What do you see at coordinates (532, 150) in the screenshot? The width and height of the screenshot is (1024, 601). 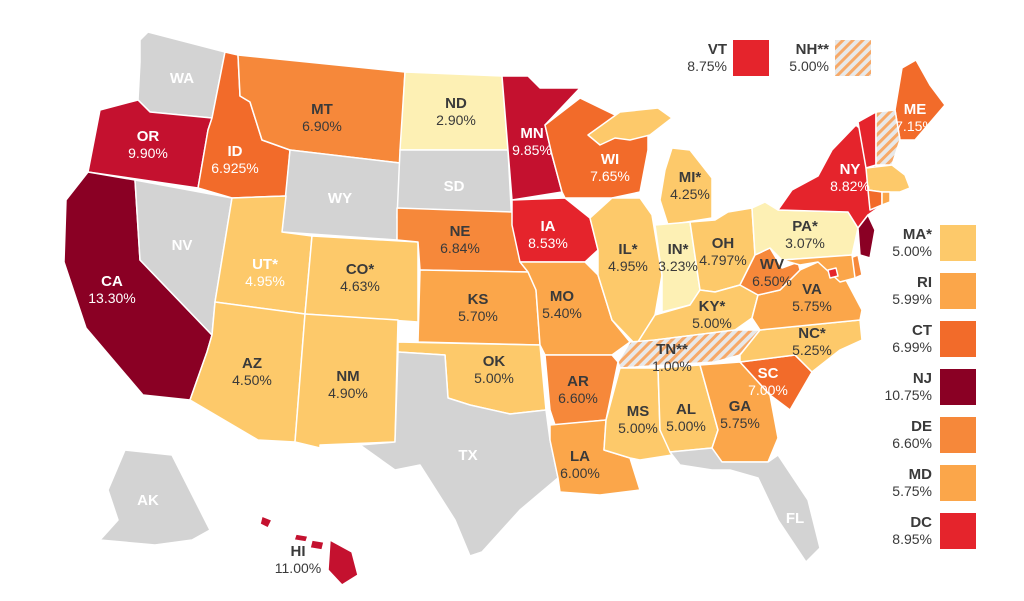 I see `label-mn-rate: 9.85%` at bounding box center [532, 150].